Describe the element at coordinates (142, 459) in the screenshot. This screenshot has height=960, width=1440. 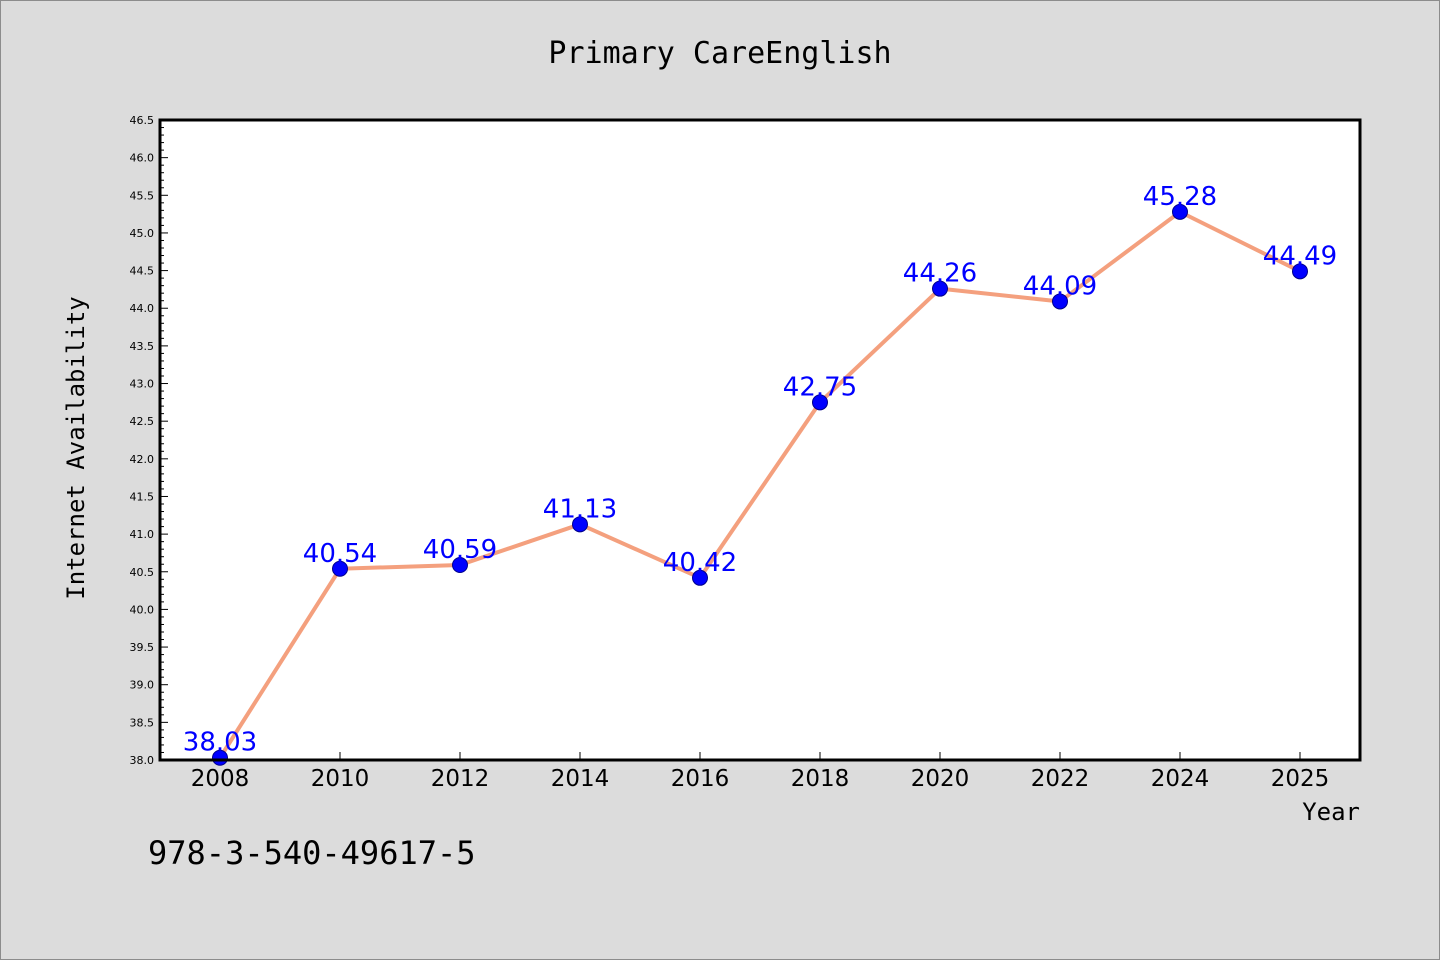
I see `y-tick-label: 42.0` at that location.